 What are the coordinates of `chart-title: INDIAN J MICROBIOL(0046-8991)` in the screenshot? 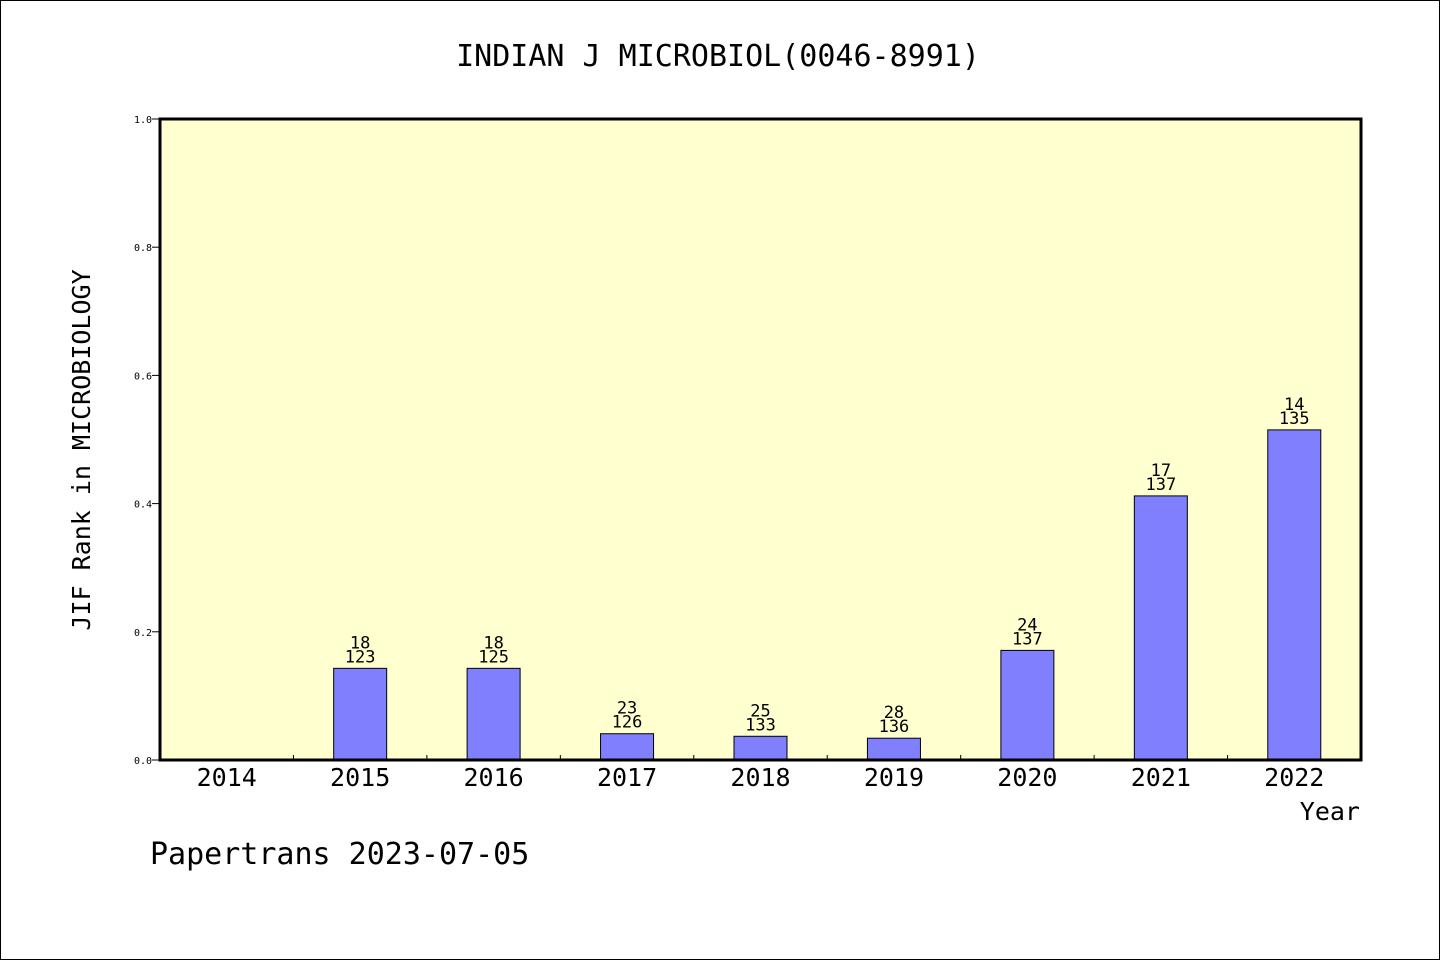 It's located at (718, 56).